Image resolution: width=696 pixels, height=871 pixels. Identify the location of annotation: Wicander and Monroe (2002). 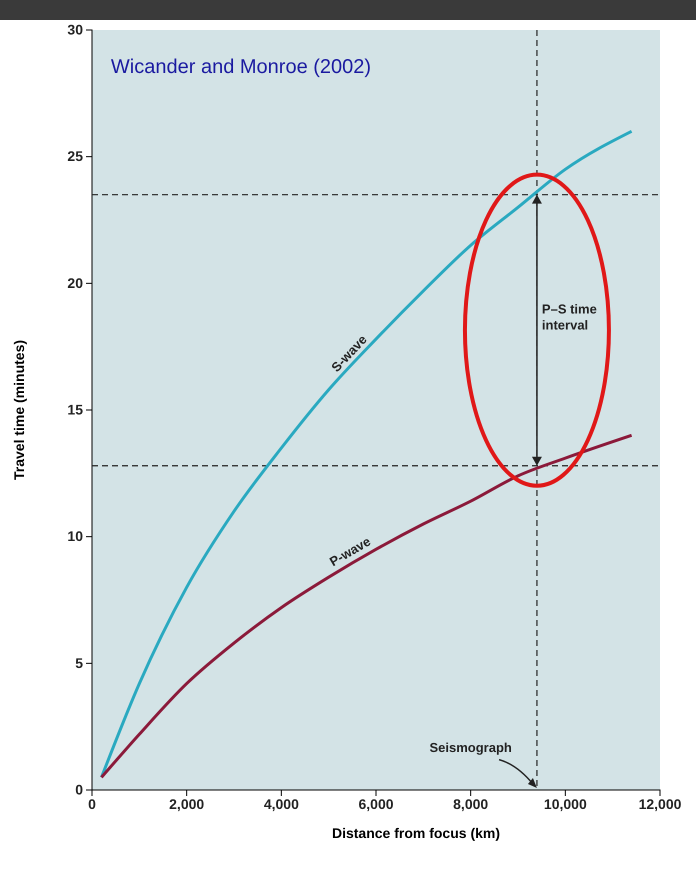
(241, 67).